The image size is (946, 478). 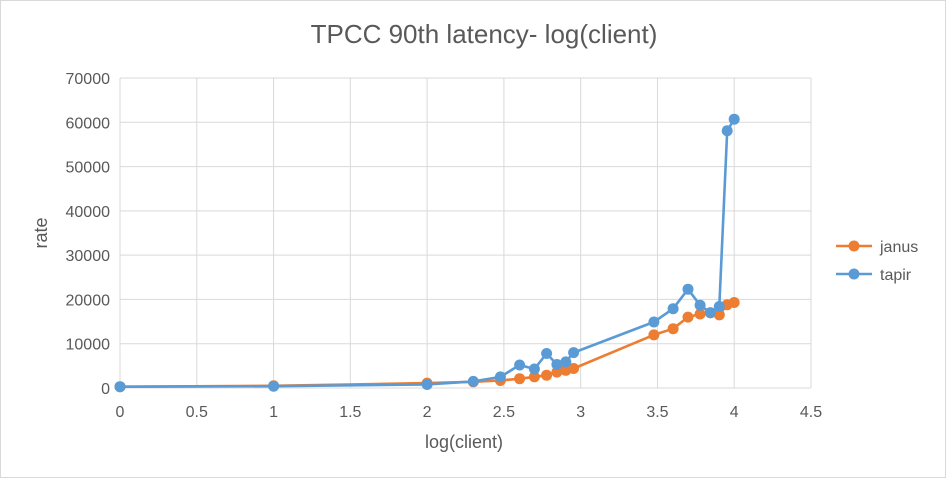 I want to click on y-tick-label: 40000, so click(x=88, y=212).